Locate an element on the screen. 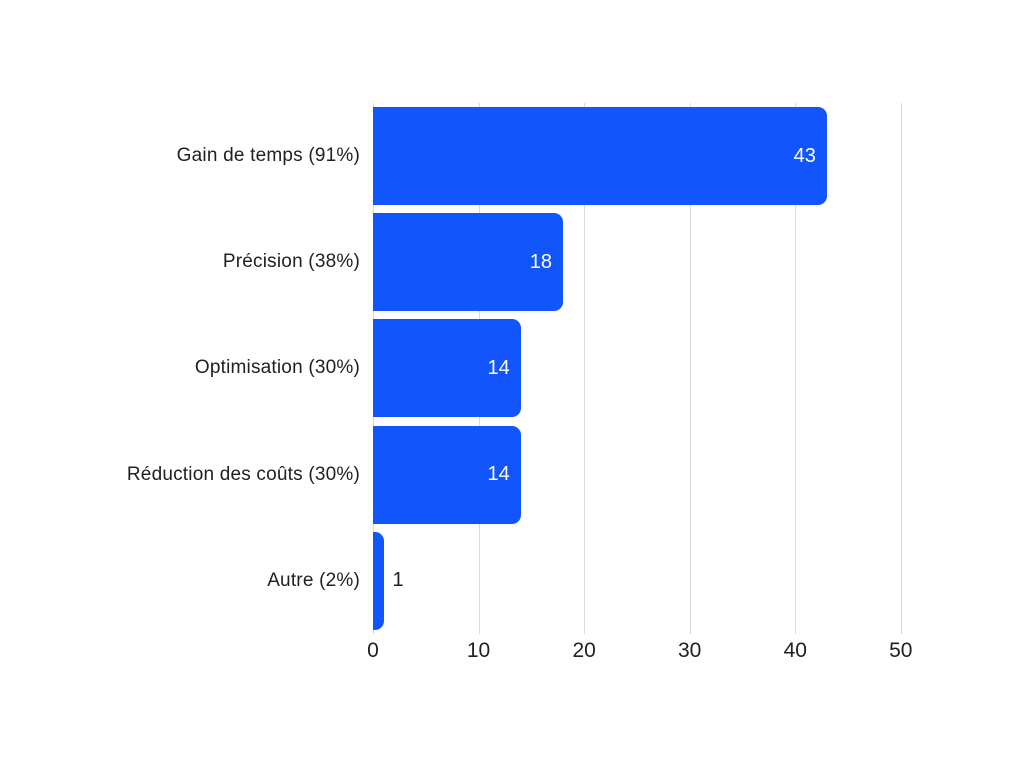 The width and height of the screenshot is (1024, 768). category-label: Gain de temps (91%) is located at coordinates (268, 156).